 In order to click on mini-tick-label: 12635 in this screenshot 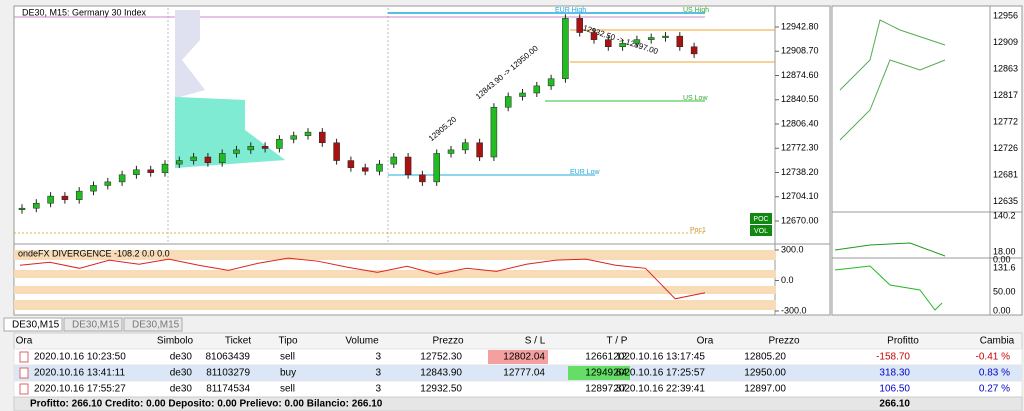, I will do `click(1005, 201)`.